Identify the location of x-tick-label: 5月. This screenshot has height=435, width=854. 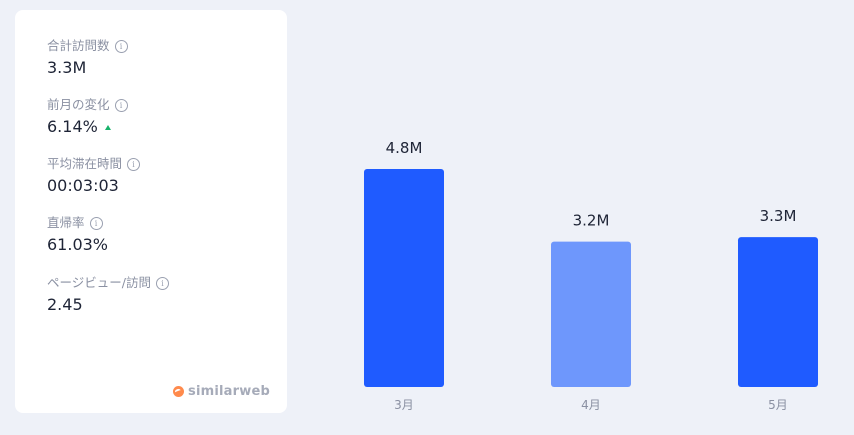
(778, 405).